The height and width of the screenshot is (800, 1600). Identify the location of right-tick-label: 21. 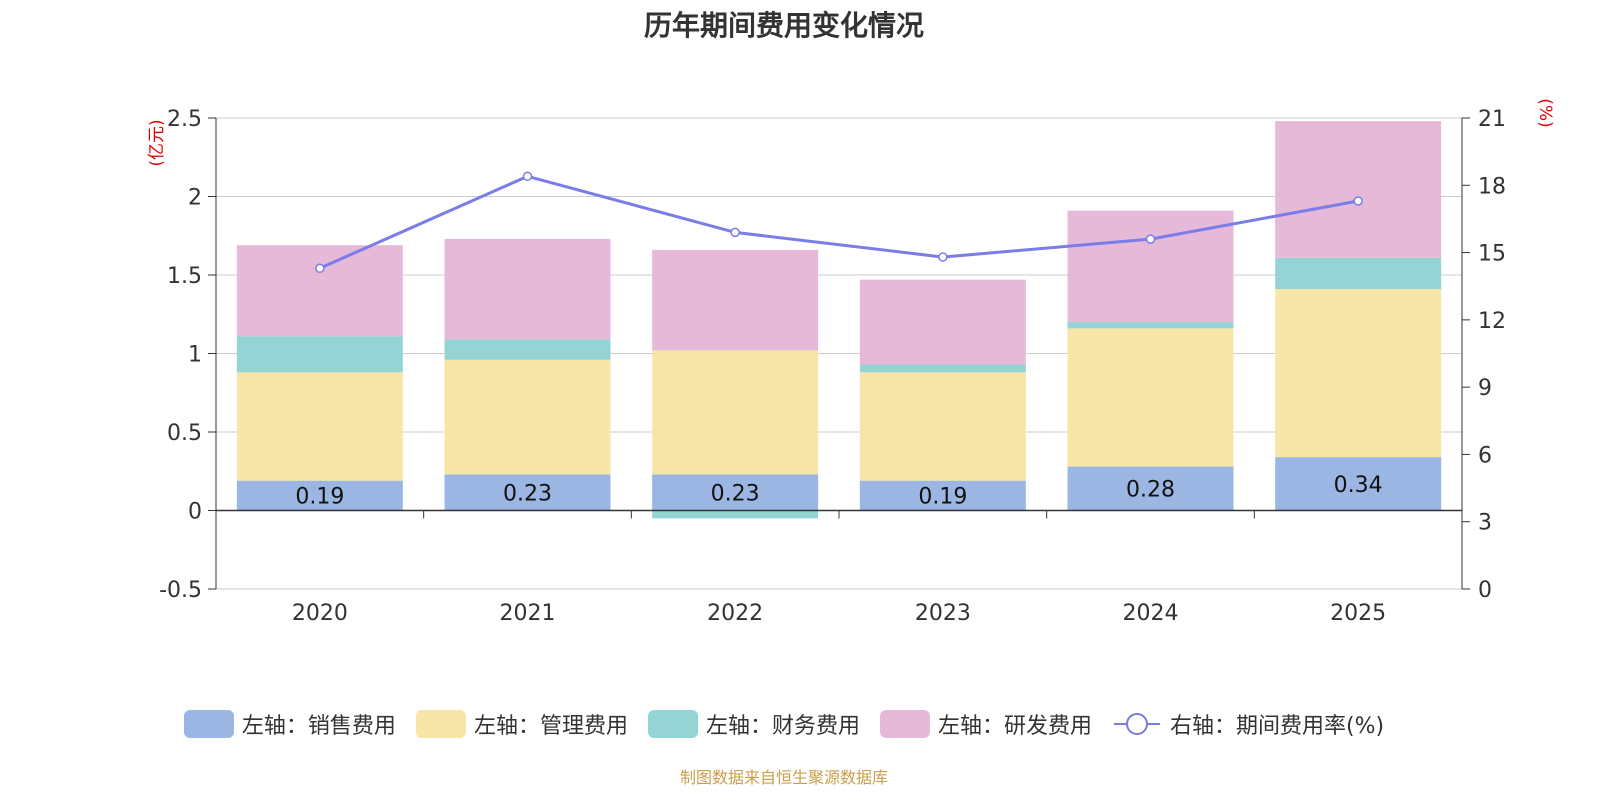
(1492, 119).